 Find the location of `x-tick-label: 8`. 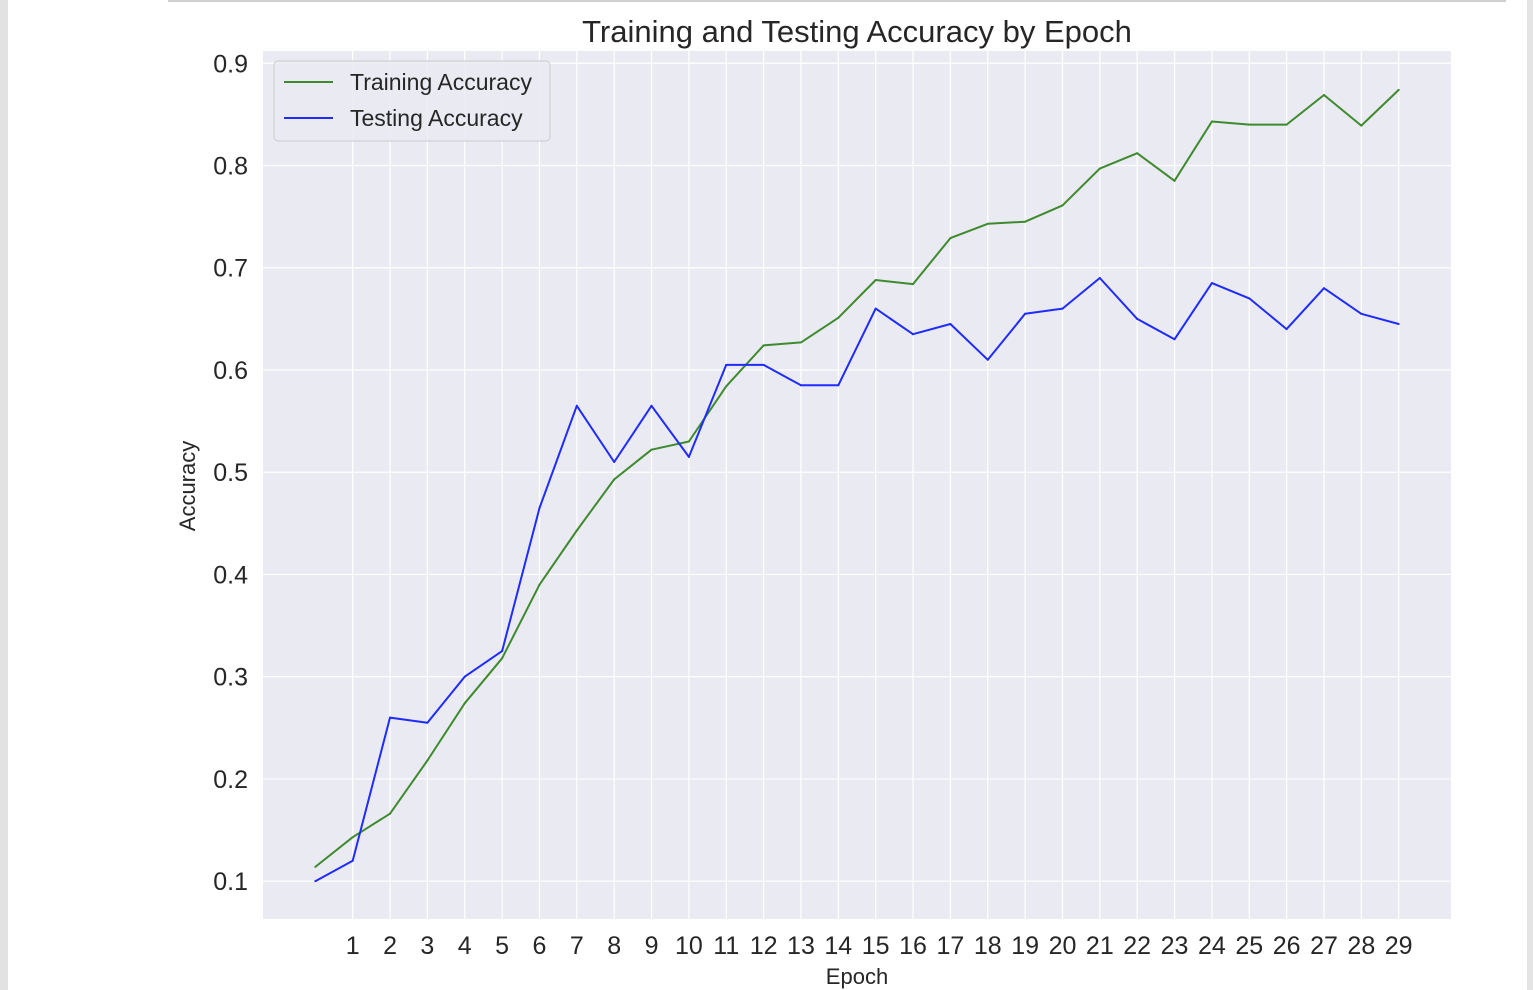

x-tick-label: 8 is located at coordinates (614, 946).